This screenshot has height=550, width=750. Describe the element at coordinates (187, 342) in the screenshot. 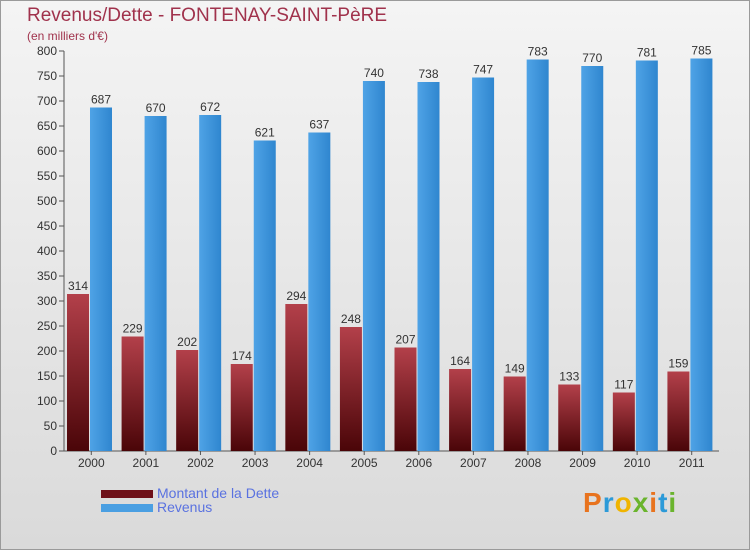

I see `data-label-dette: 202` at that location.